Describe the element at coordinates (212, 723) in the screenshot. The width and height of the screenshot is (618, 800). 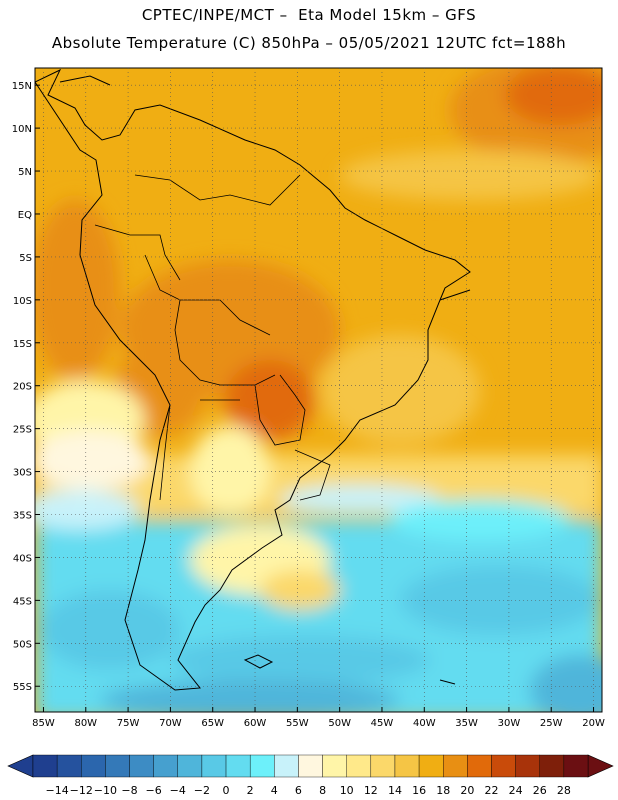
I see `lon-tick-label: 65W` at that location.